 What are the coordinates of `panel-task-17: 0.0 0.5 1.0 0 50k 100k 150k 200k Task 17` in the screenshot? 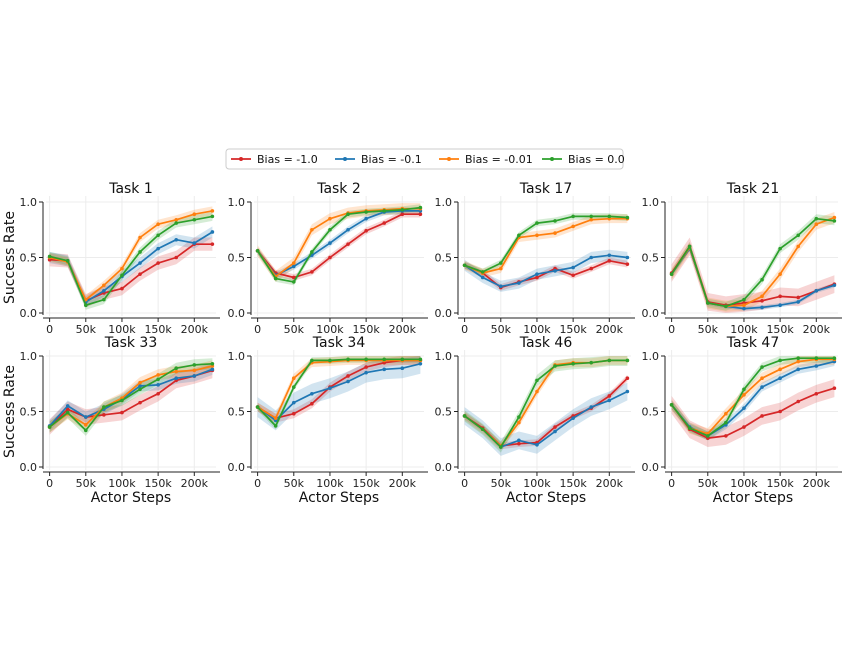 It's located at (535, 258).